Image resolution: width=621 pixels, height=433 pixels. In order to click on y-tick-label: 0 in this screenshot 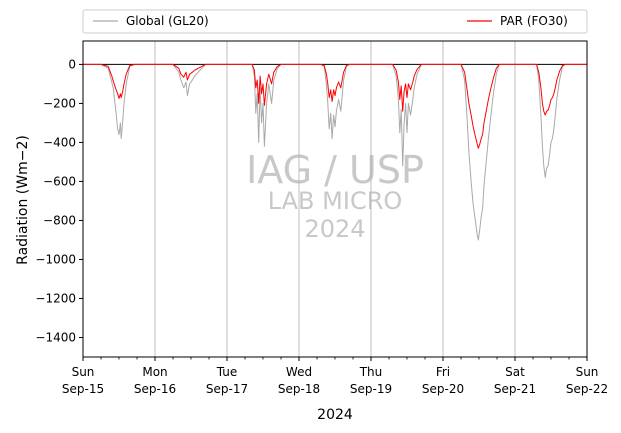, I will do `click(72, 64)`.